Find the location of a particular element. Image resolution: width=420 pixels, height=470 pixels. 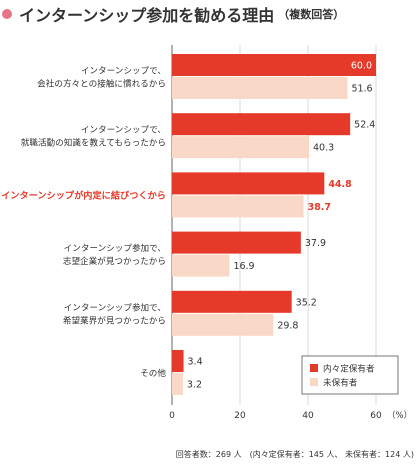

data-label-non-holder-0: 51.6 is located at coordinates (361, 89).